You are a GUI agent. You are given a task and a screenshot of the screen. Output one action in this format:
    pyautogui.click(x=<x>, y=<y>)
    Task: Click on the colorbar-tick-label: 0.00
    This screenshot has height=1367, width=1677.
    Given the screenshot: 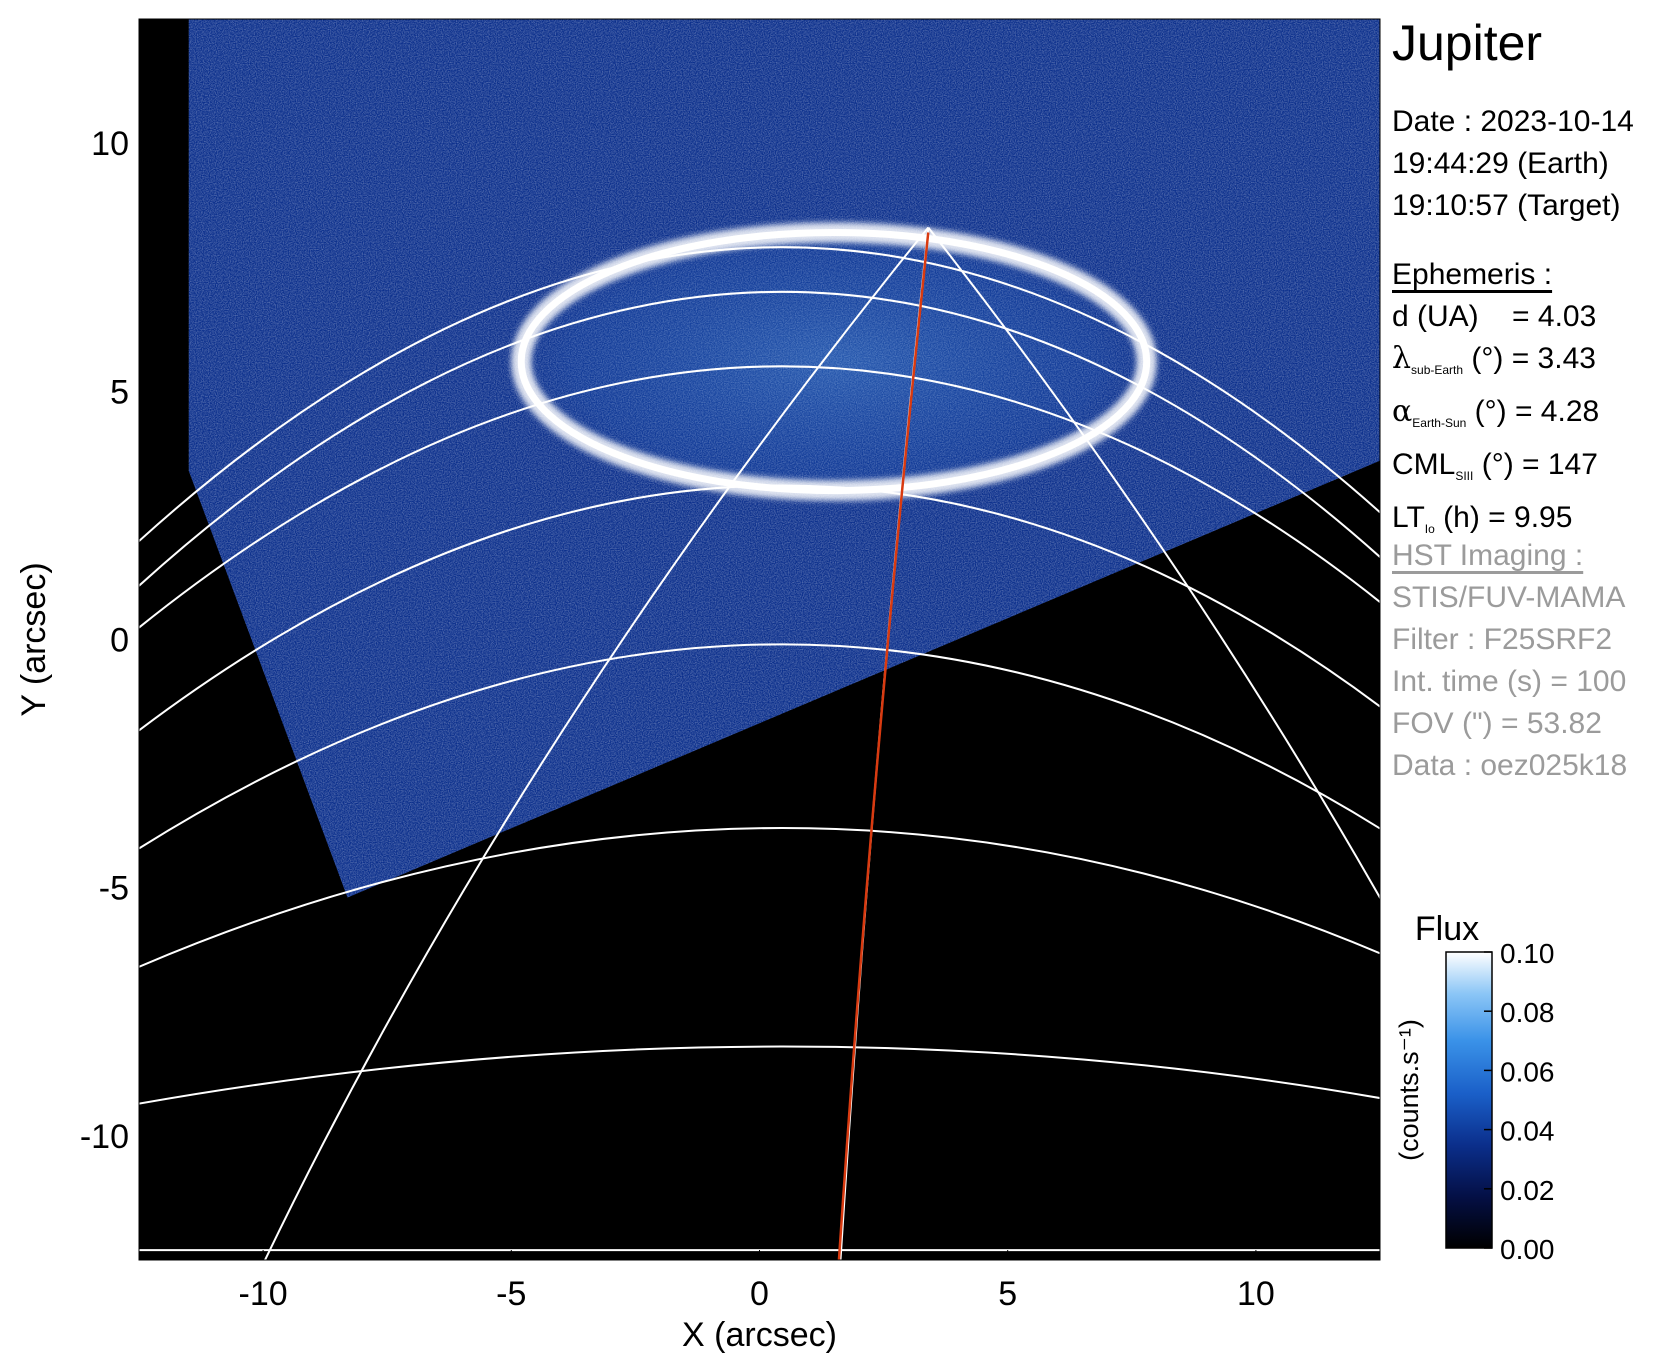 What is the action you would take?
    pyautogui.click(x=1527, y=1249)
    